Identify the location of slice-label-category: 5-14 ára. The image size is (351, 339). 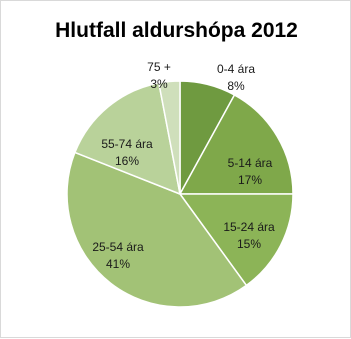
(250, 163).